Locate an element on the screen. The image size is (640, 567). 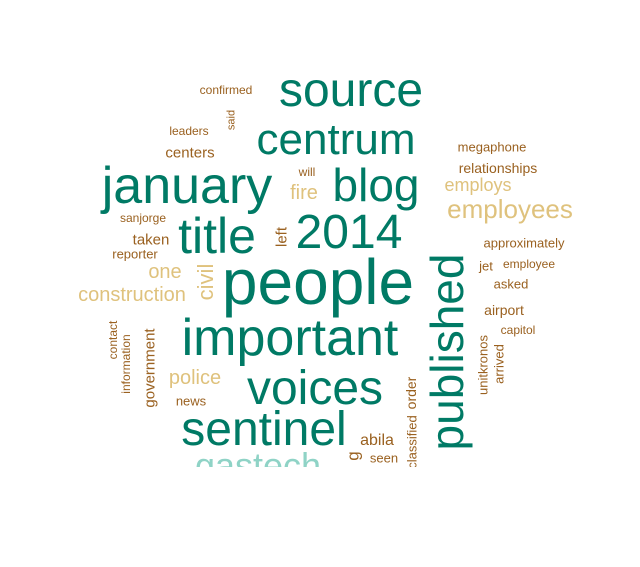
word-left: left is located at coordinates (282, 237).